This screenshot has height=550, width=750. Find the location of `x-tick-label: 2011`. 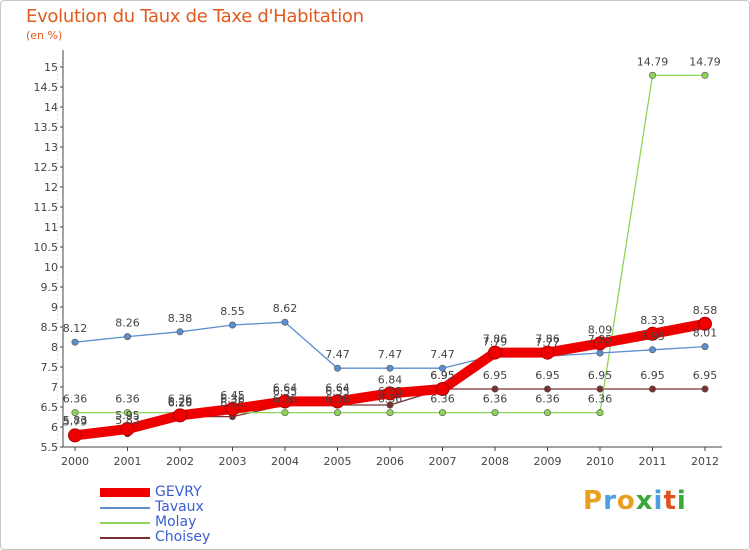

x-tick-label: 2011 is located at coordinates (653, 461).